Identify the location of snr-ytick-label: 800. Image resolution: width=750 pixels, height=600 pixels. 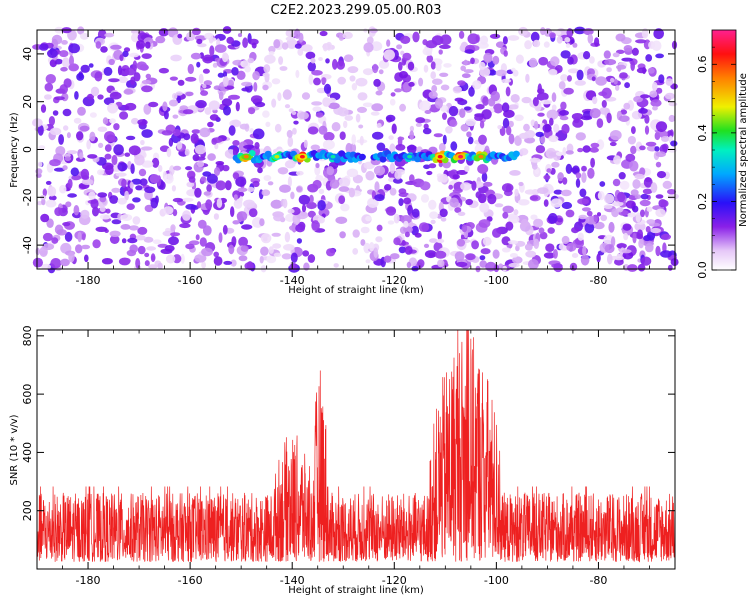
(27, 335).